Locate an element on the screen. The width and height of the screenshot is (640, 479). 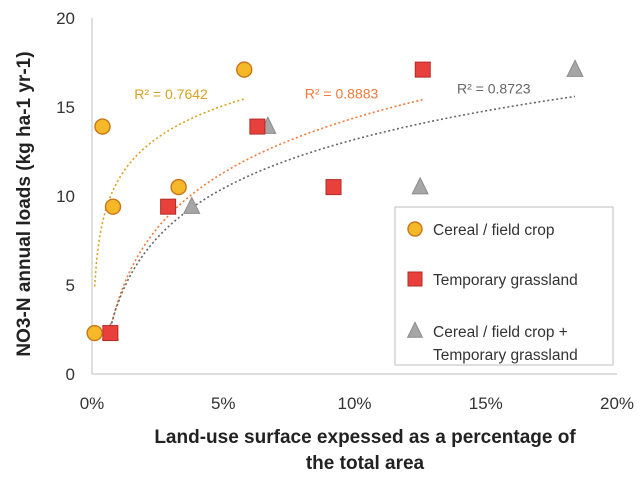
r-squared-labels: R² = 0.7642 R² = 0.8883 R² = 0.8723 is located at coordinates (332, 90).